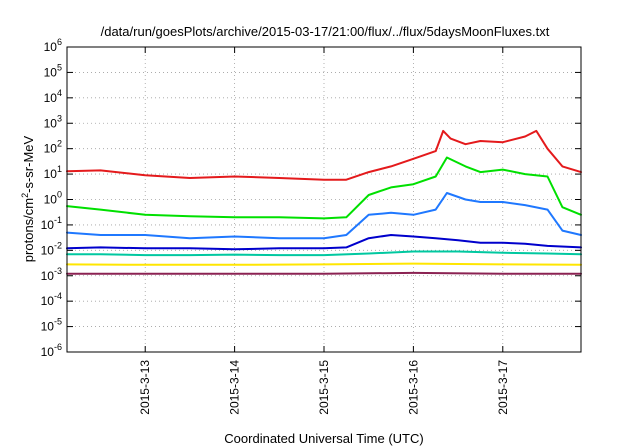 The width and height of the screenshot is (640, 448). Describe the element at coordinates (59, 118) in the screenshot. I see `y-tick-exponent: 3` at that location.